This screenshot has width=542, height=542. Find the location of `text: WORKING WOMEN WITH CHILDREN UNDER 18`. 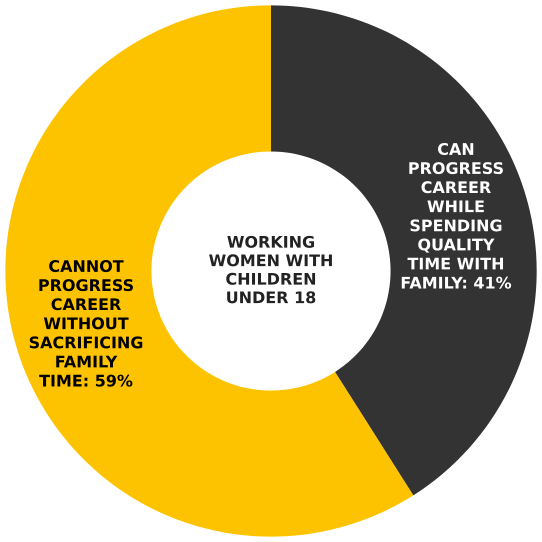

text: WORKING WOMEN WITH CHILDREN UNDER 18 is located at coordinates (270, 270).